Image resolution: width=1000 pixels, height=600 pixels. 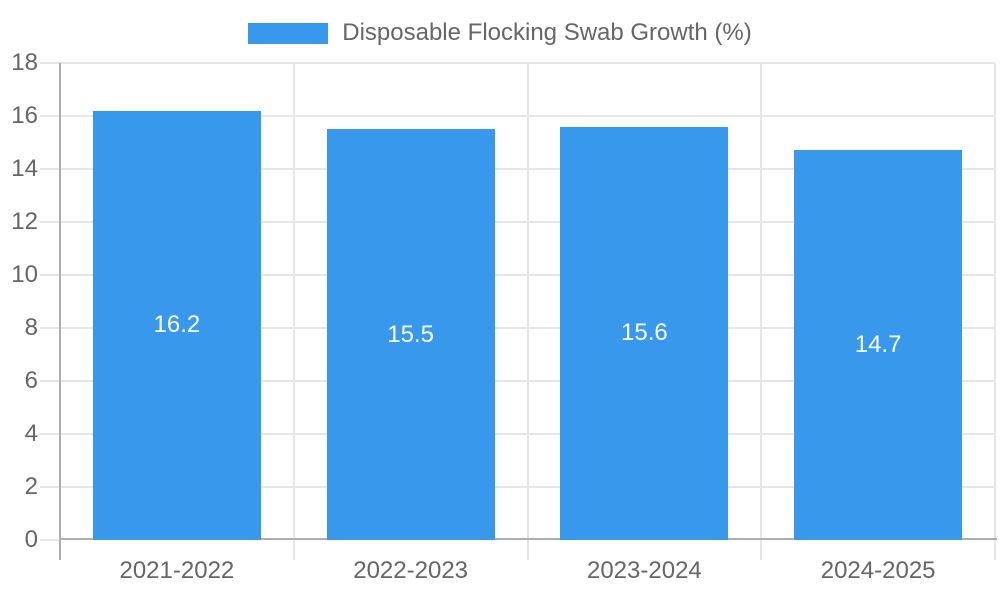 I want to click on x-tick-label: 2024-2025, so click(x=878, y=570).